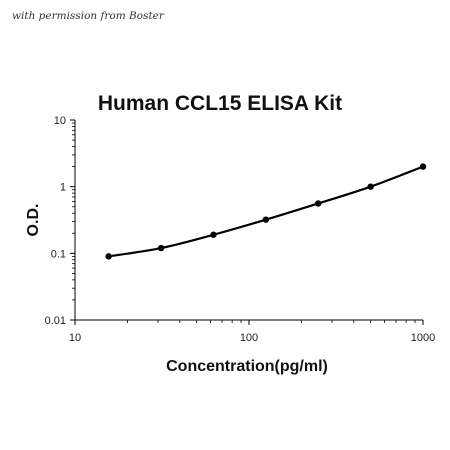 This screenshot has height=450, width=450. I want to click on y-tick-label: 10, so click(60, 121).